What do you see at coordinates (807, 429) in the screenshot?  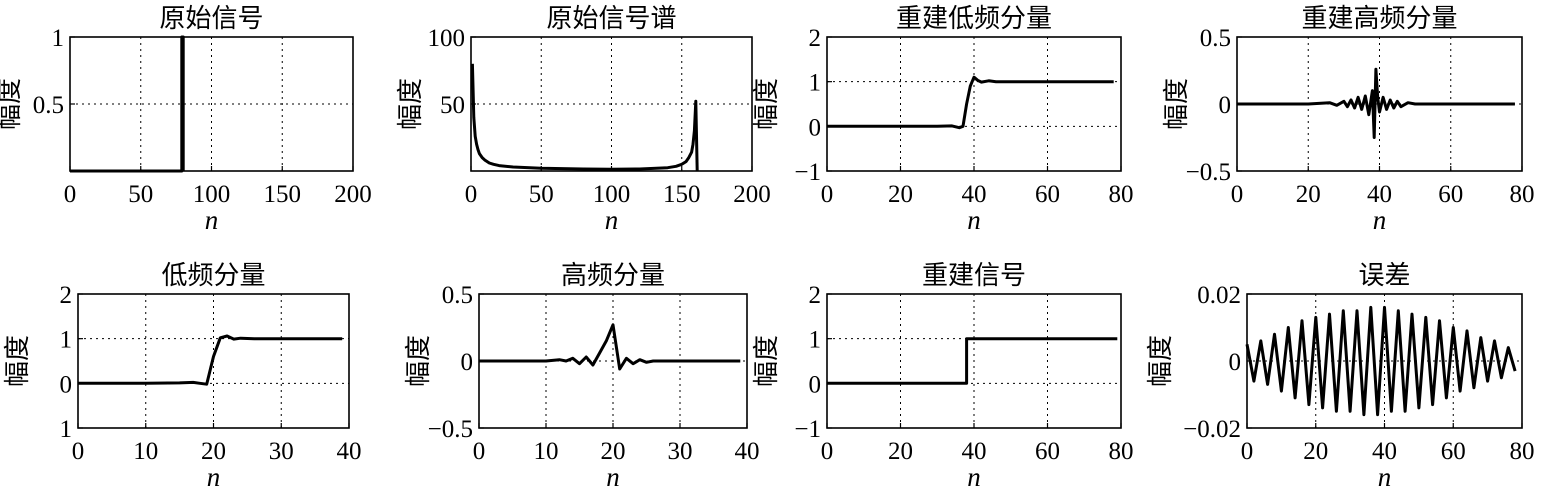 I see `y-tick-label: −1` at bounding box center [807, 429].